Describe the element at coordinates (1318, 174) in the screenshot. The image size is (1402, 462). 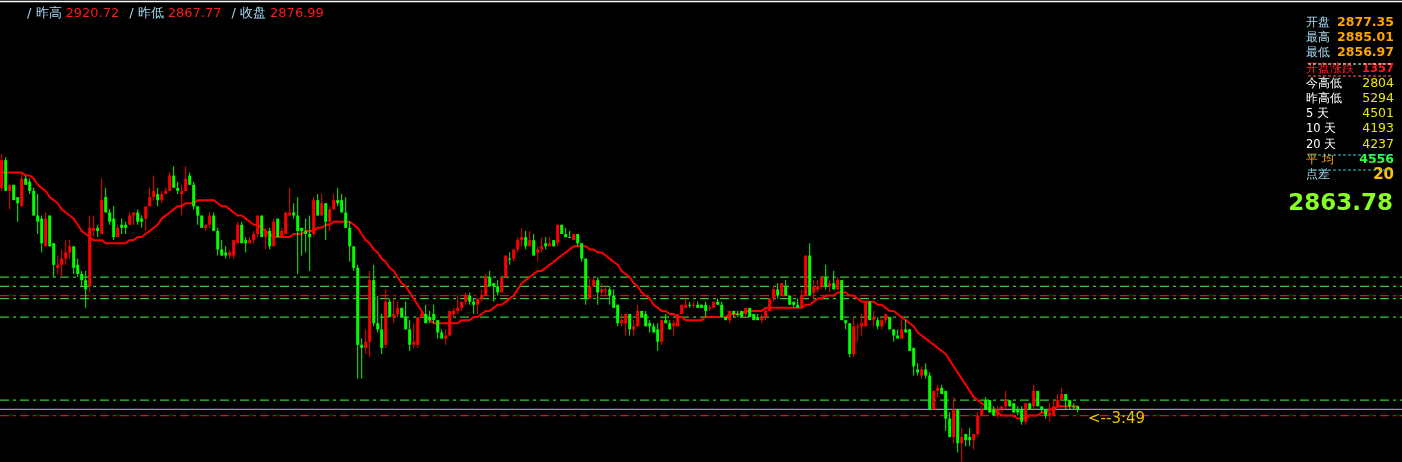
I see `text: 点差` at that location.